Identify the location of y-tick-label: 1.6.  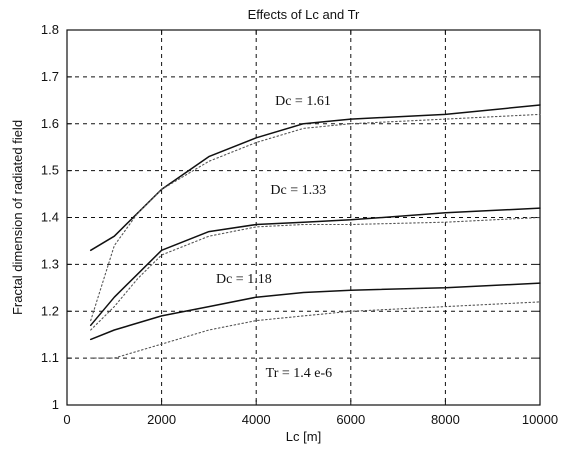
(50, 123).